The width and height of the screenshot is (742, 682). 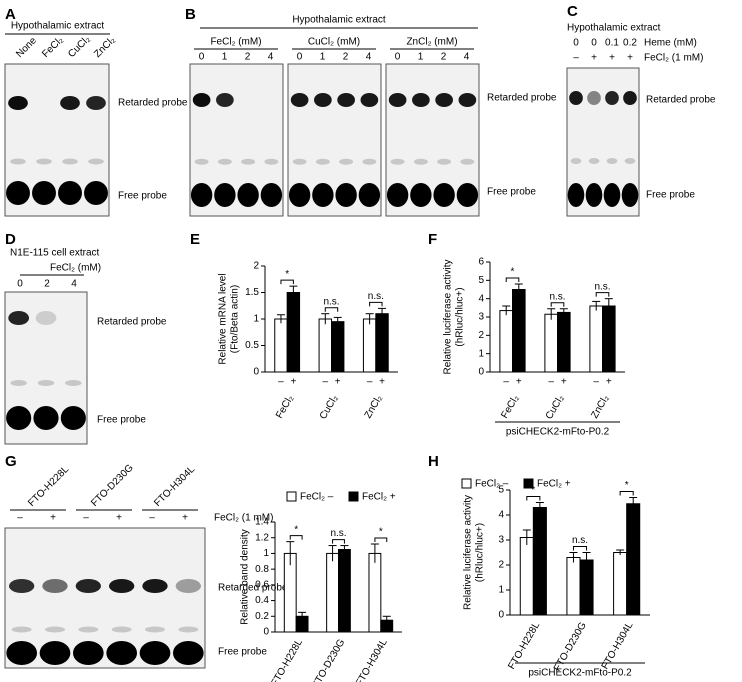 What do you see at coordinates (245, 577) in the screenshot?
I see `y-axis-label: Relative band density` at bounding box center [245, 577].